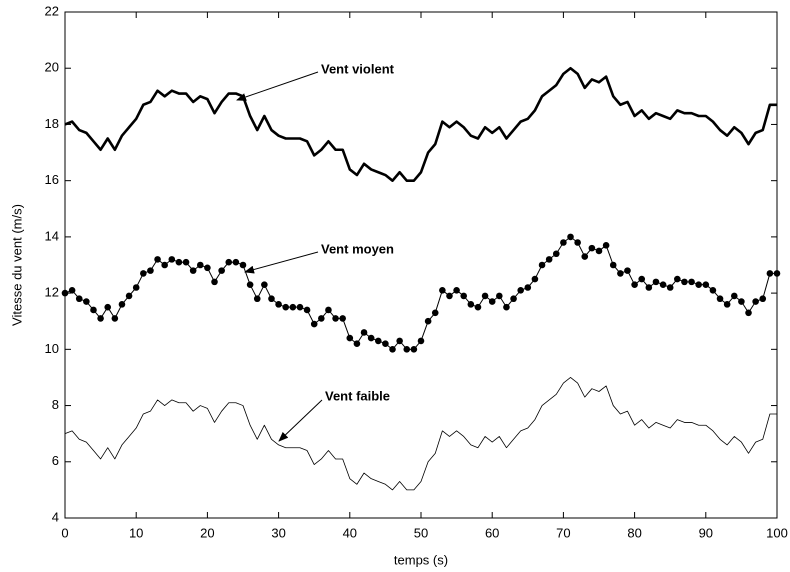  I want to click on x-tick-label: 40, so click(350, 532).